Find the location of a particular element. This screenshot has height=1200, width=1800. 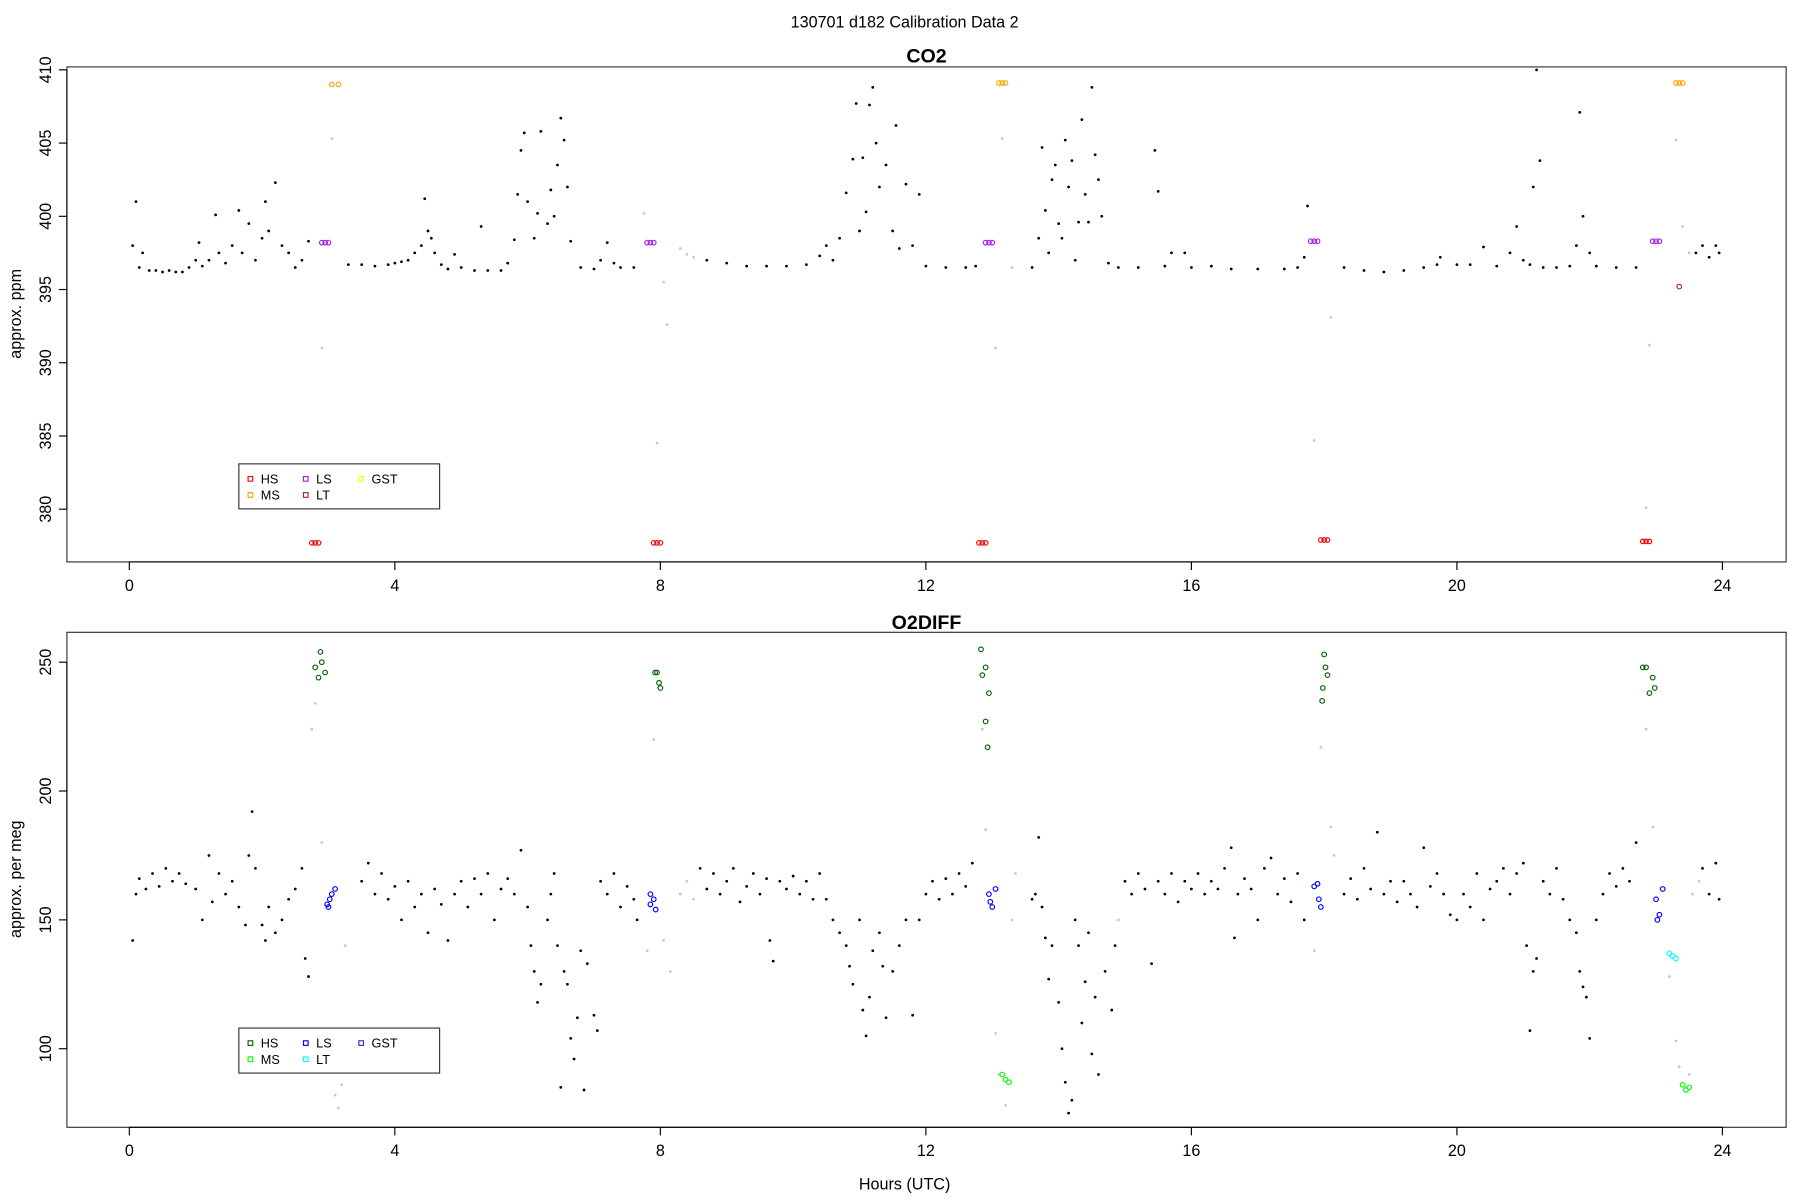

legend-label-ls: LS is located at coordinates (324, 479).